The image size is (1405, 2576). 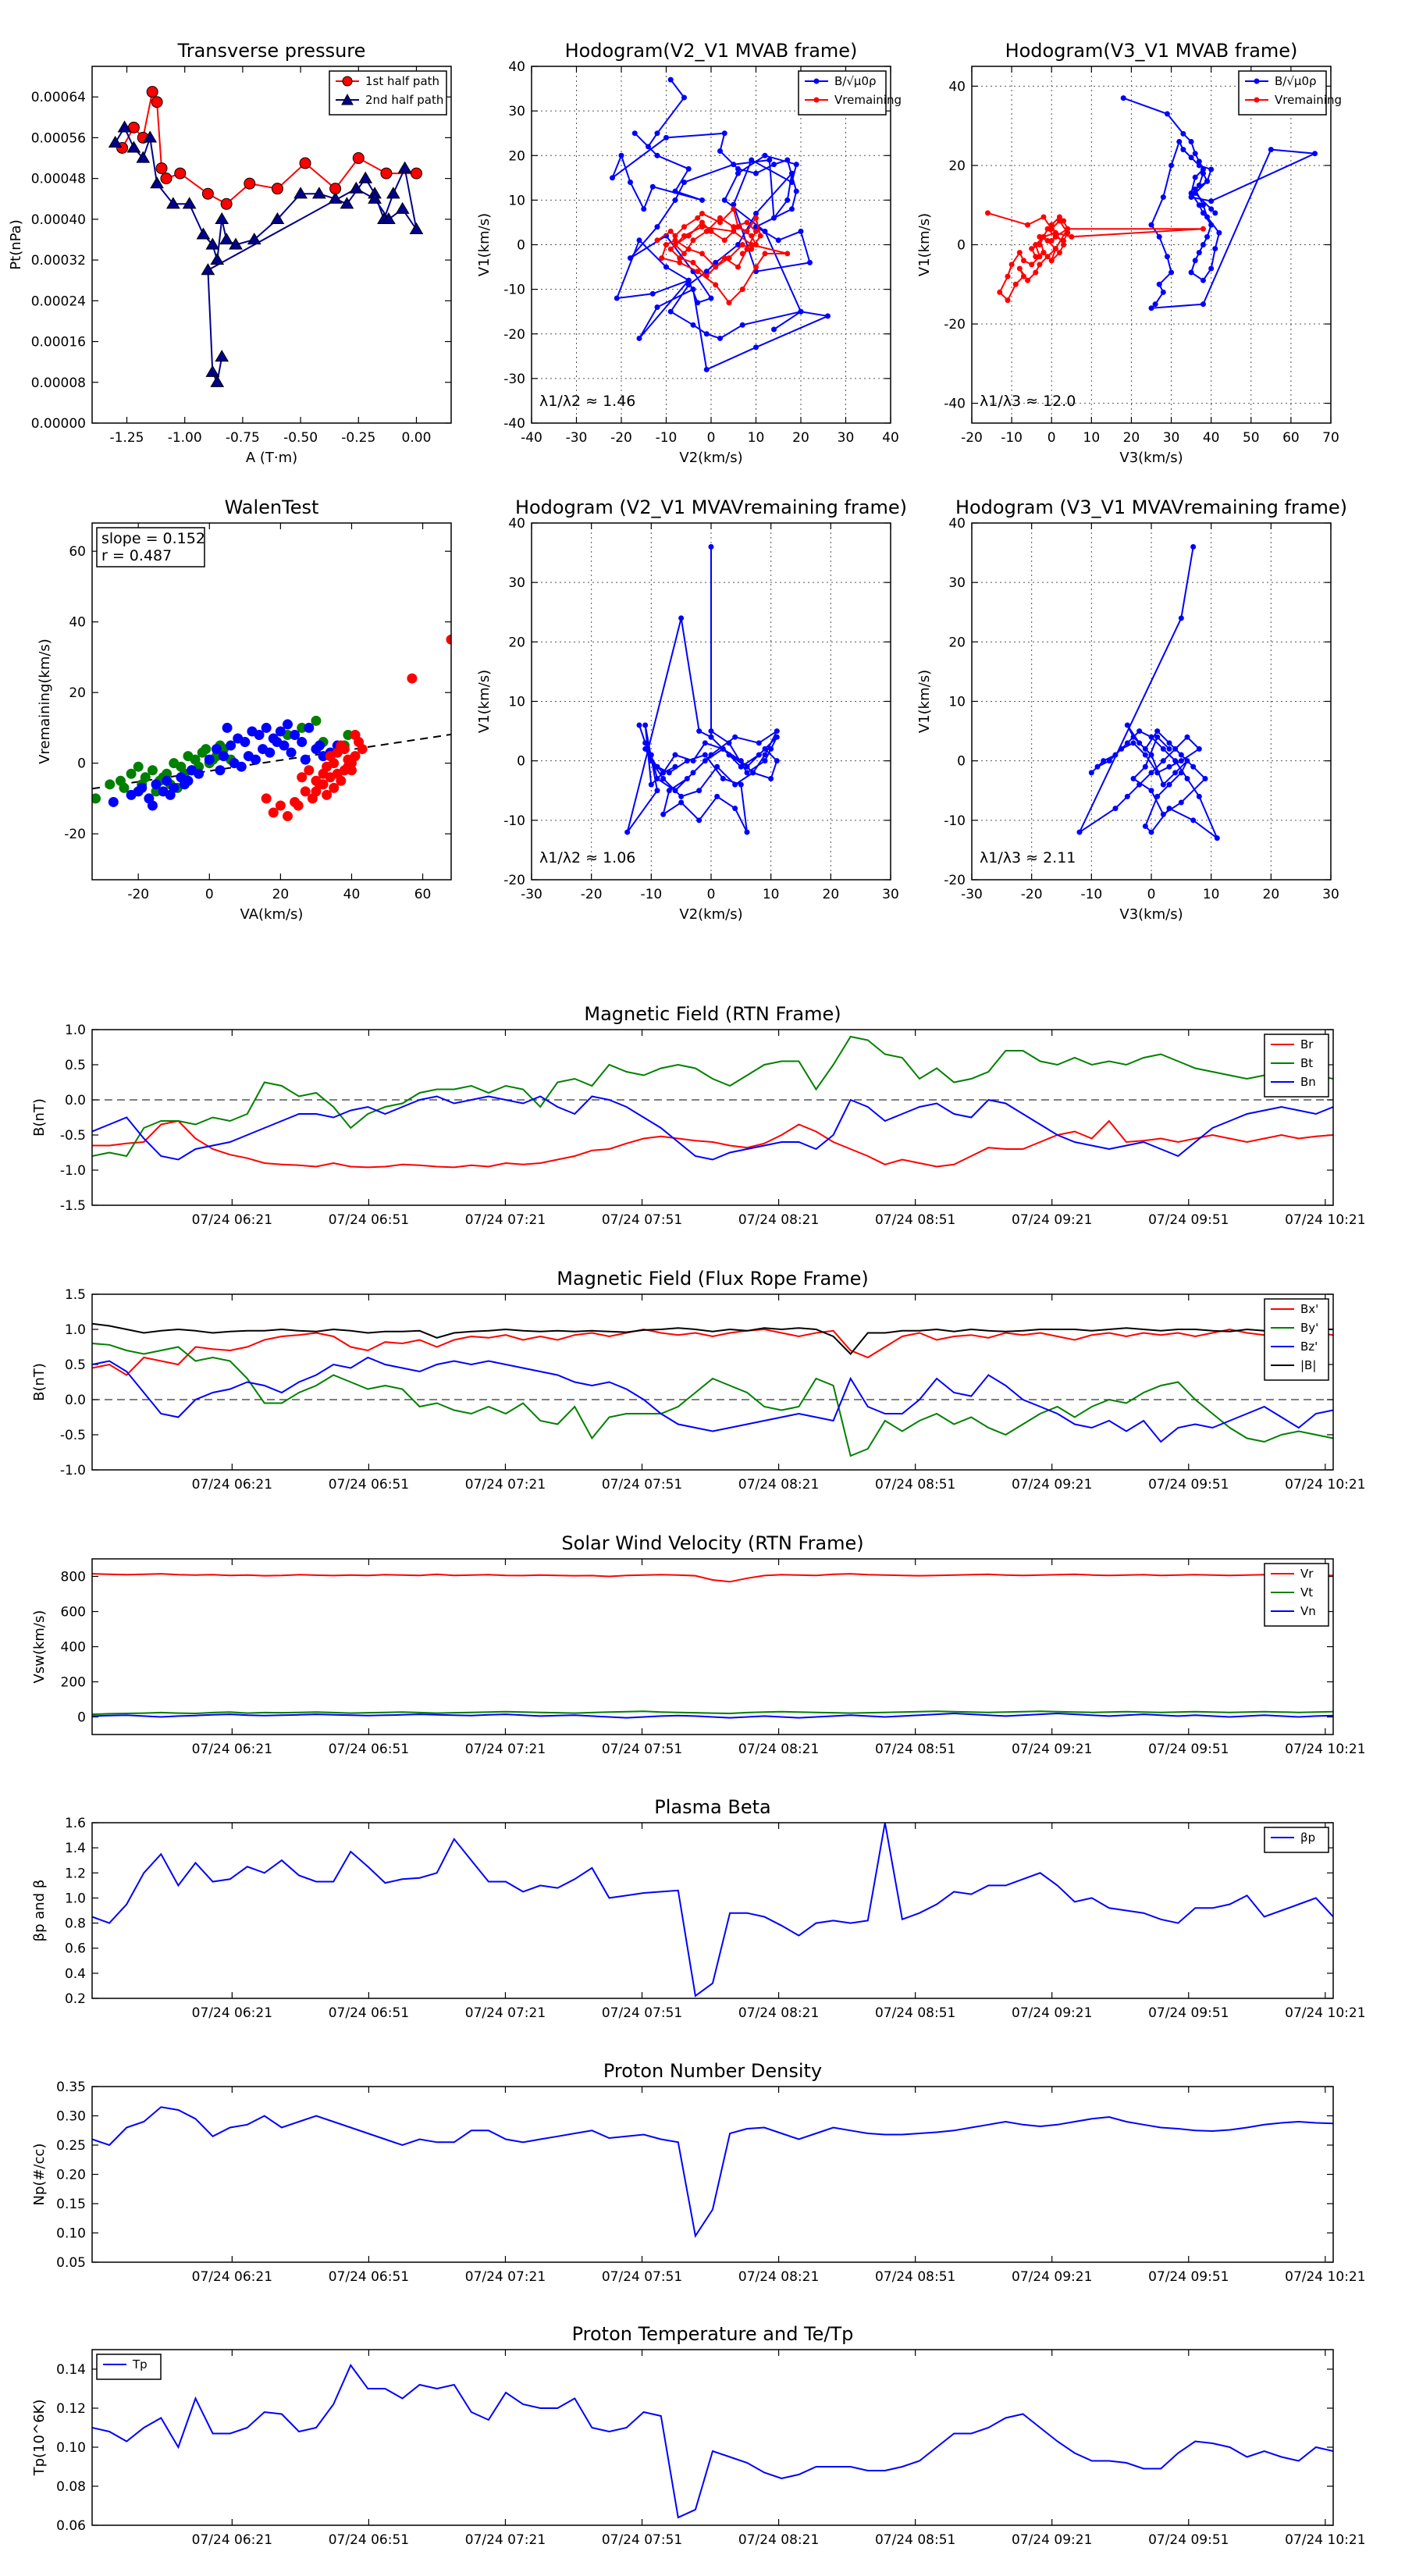 What do you see at coordinates (891, 438) in the screenshot?
I see `x-tick-label: 40` at bounding box center [891, 438].